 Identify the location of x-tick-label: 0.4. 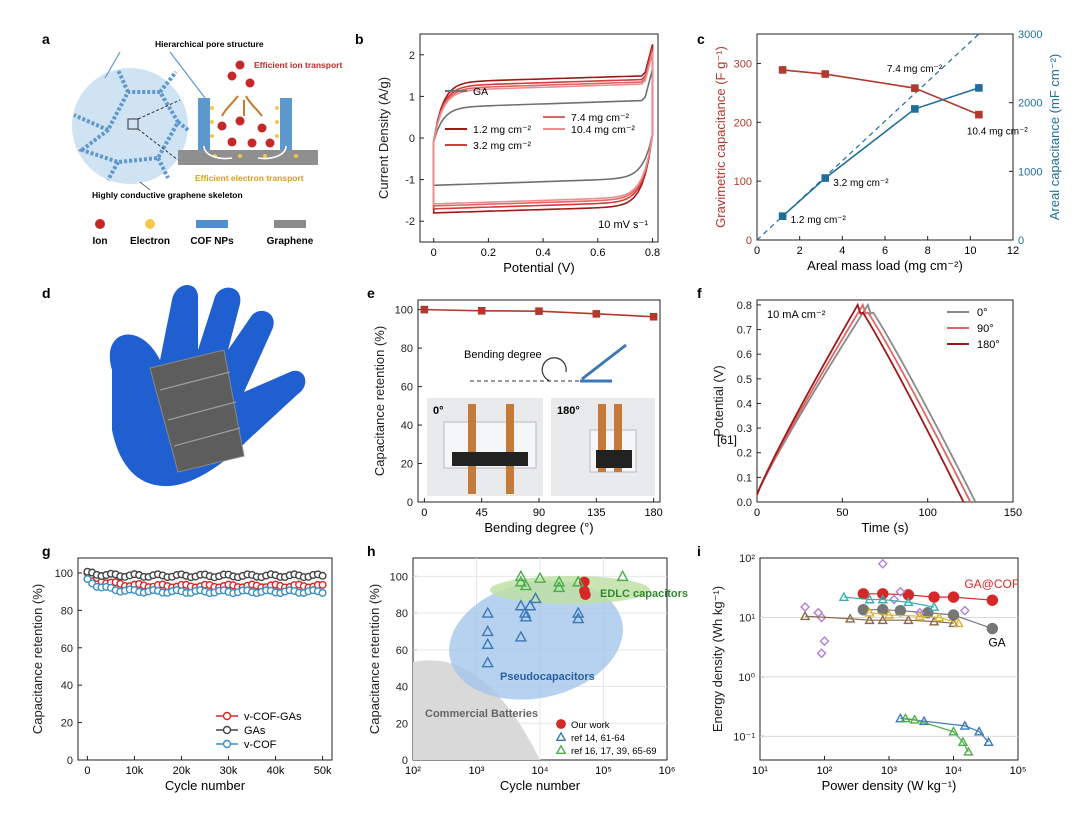
(542, 253).